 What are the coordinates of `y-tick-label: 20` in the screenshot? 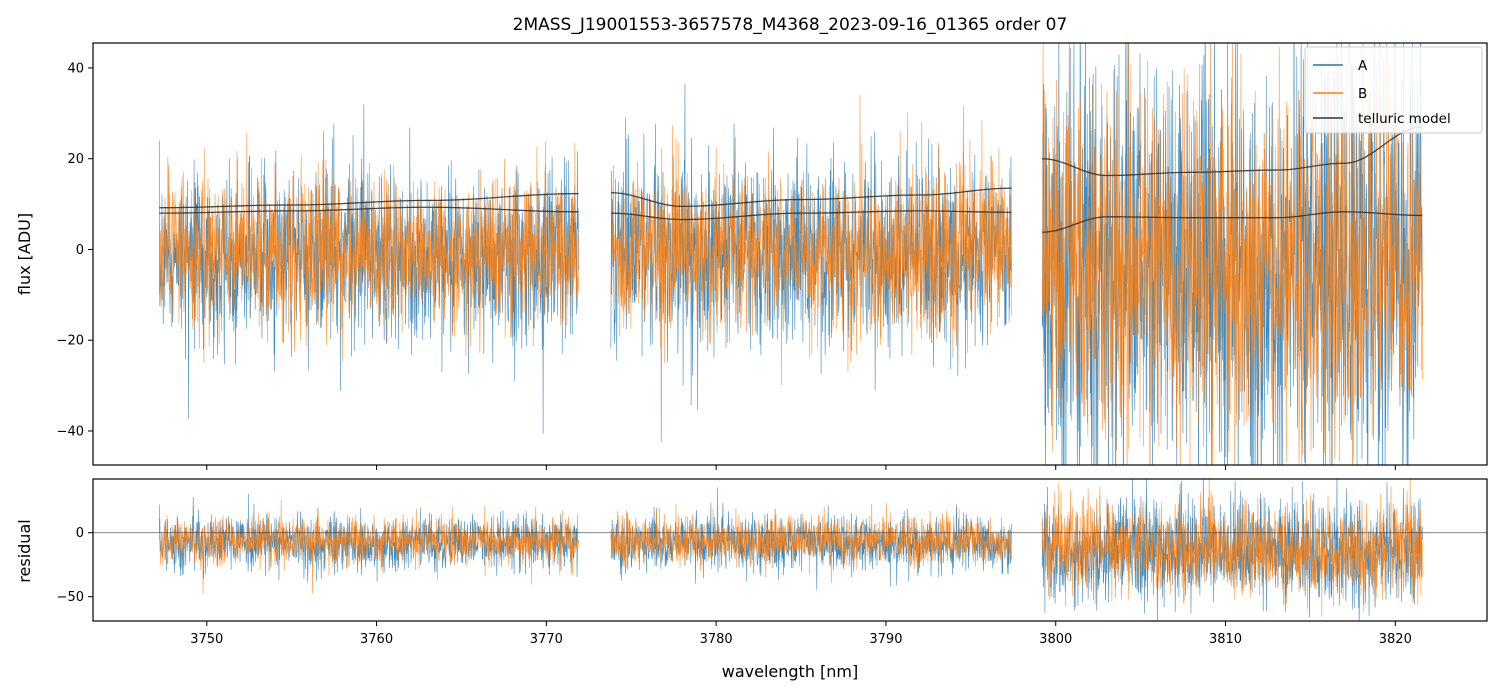 It's located at (75, 159).